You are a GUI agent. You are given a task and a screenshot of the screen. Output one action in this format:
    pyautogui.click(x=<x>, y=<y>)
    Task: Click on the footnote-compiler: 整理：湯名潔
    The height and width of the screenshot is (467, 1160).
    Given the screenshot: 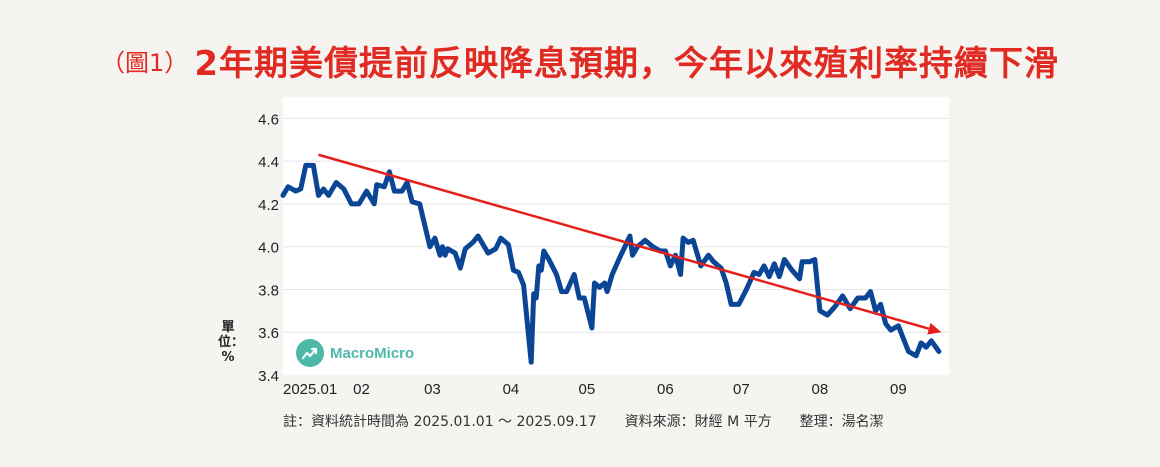 What is the action you would take?
    pyautogui.click(x=841, y=422)
    